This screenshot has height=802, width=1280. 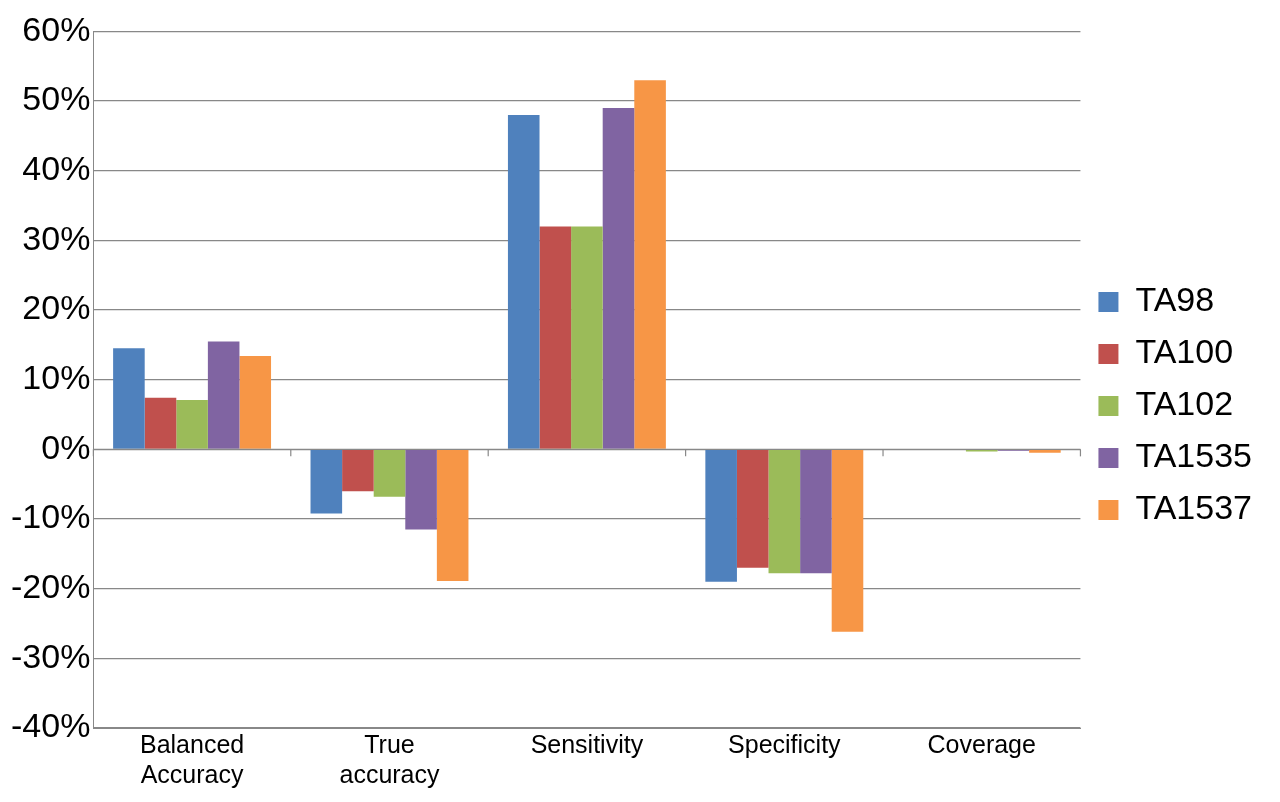 I want to click on y-tick-label: 10%, so click(x=56, y=377).